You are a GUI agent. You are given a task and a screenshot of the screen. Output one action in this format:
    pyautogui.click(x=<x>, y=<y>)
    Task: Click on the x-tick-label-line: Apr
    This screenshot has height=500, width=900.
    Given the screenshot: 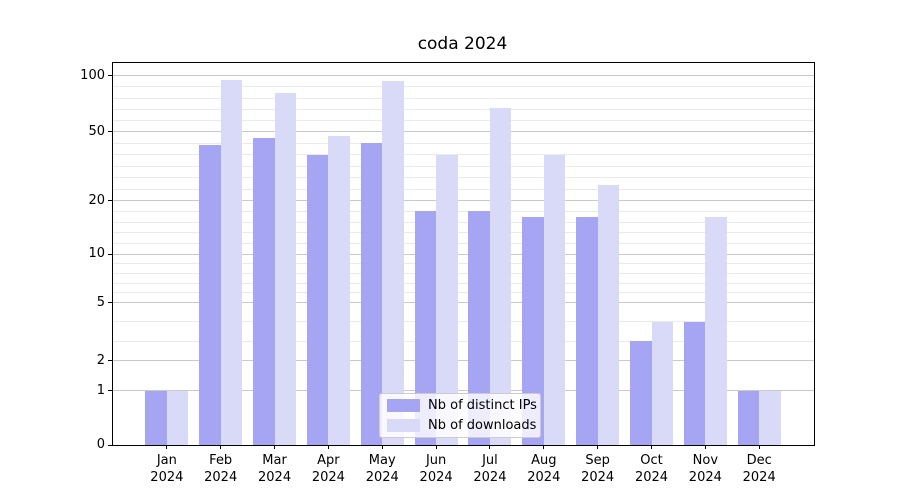 What is the action you would take?
    pyautogui.click(x=328, y=460)
    